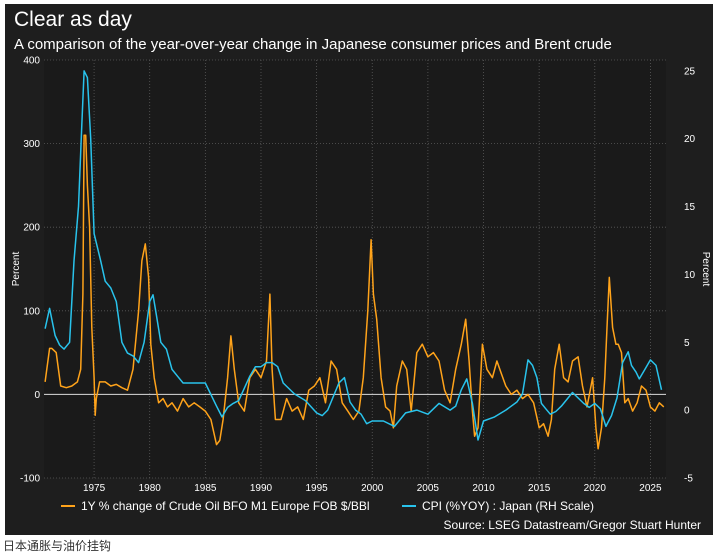 This screenshot has width=719, height=555. I want to click on y-left-tick-label: 100, so click(31, 311).